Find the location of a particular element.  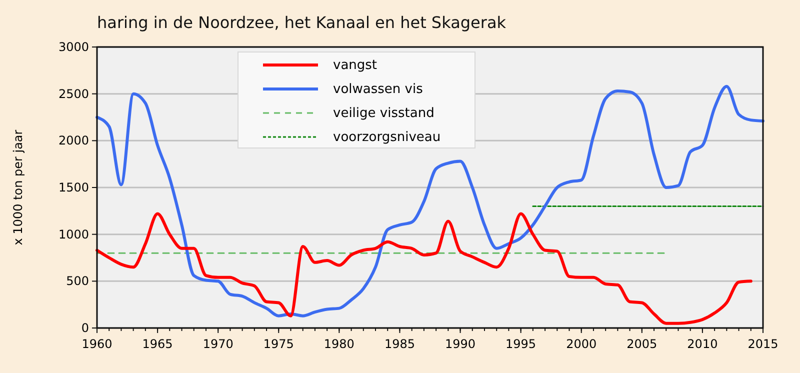

x-tick-label: 1970 is located at coordinates (218, 344).